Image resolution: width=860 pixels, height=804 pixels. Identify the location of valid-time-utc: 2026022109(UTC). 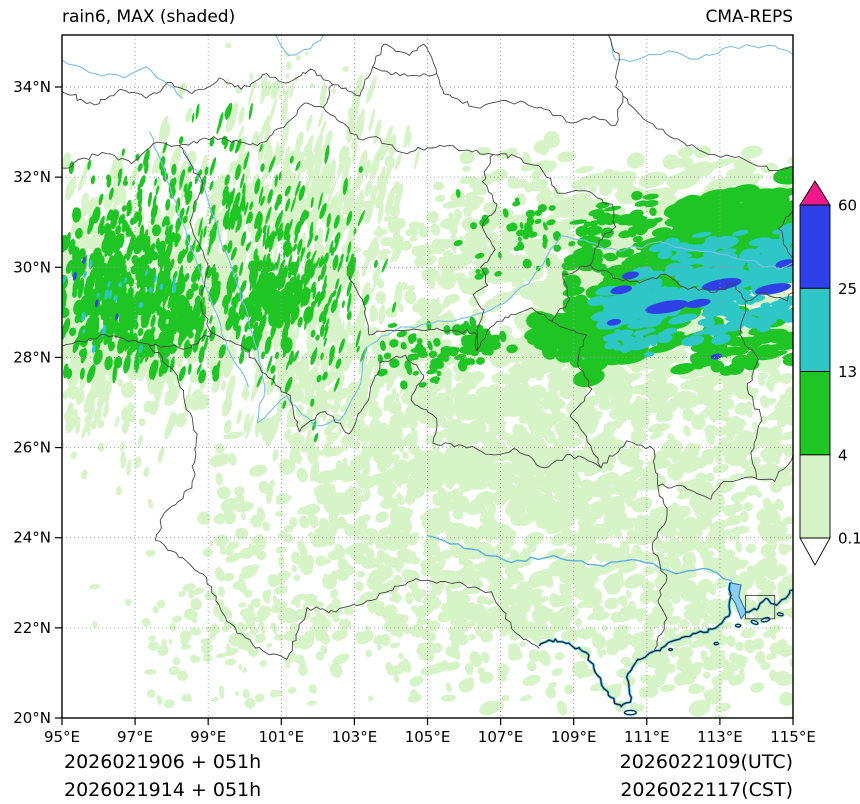
(706, 762).